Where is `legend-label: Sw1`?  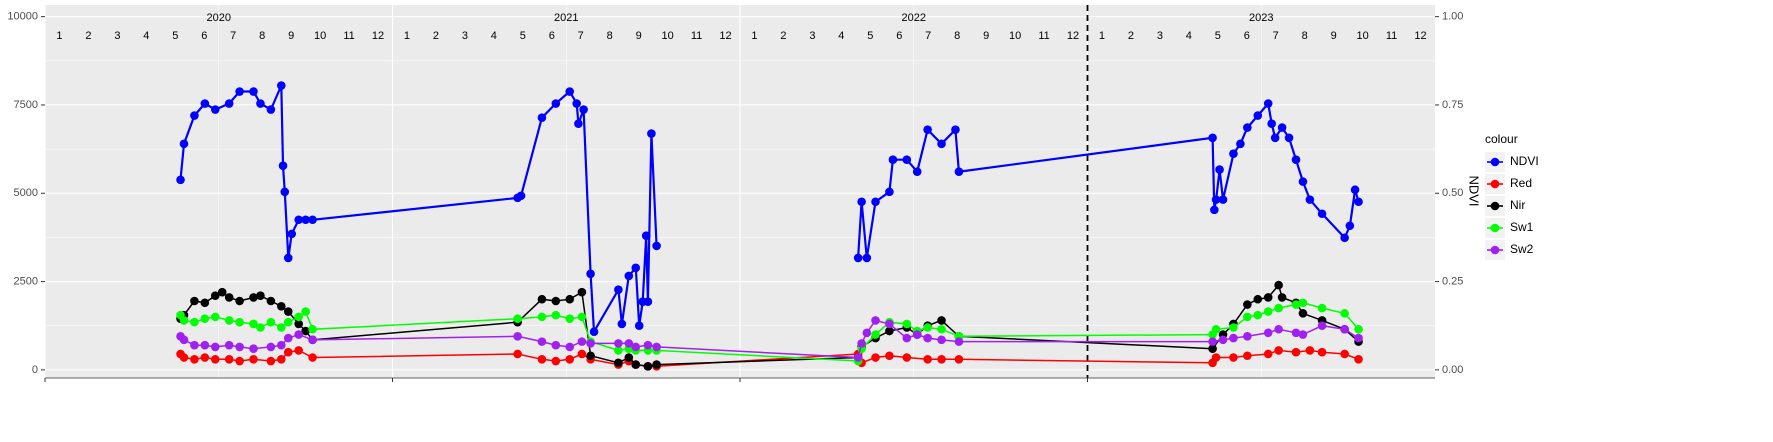
legend-label: Sw1 is located at coordinates (1522, 227).